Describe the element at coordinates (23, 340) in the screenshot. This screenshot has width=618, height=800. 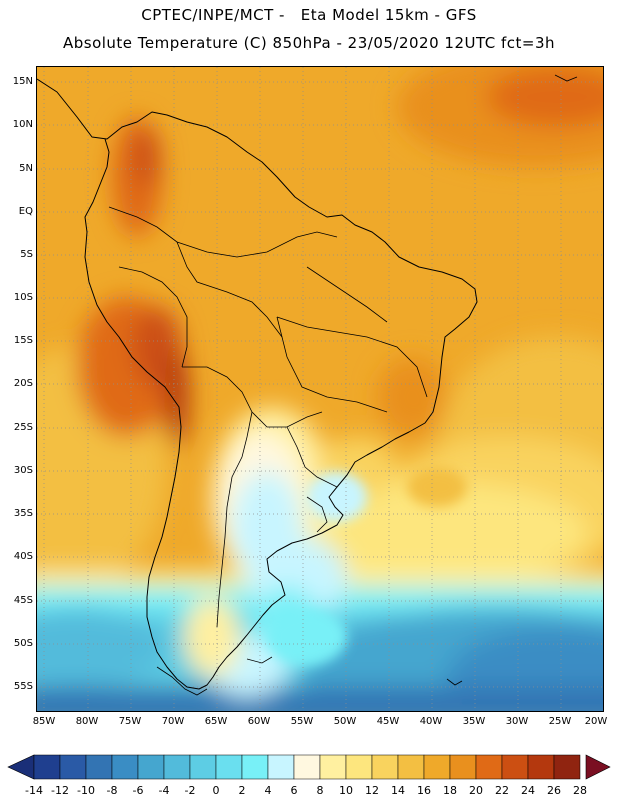
I see `lat-label: 15S` at that location.